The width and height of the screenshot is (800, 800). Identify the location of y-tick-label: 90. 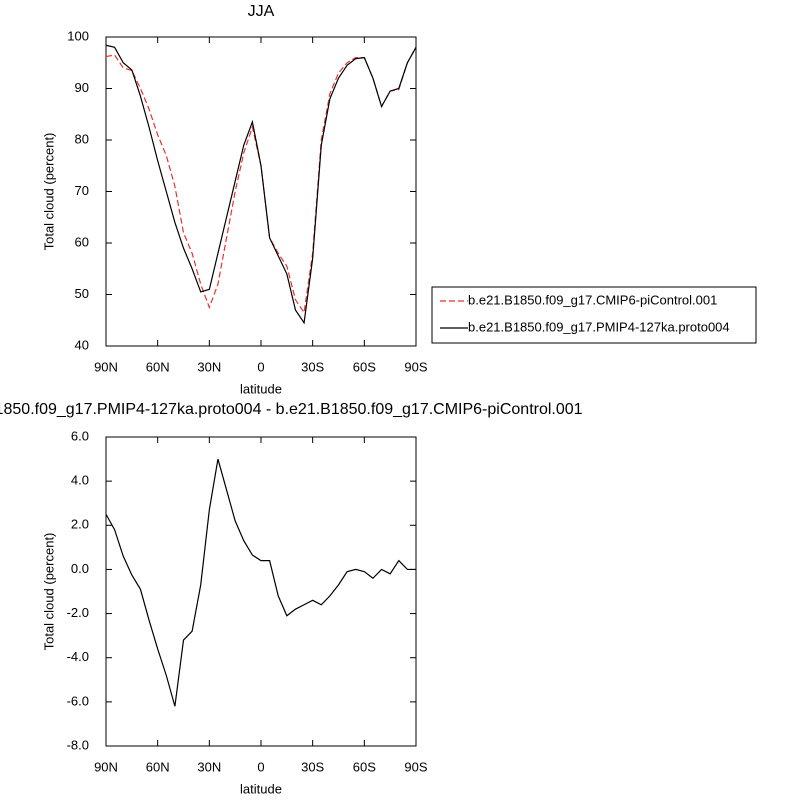
(82, 87).